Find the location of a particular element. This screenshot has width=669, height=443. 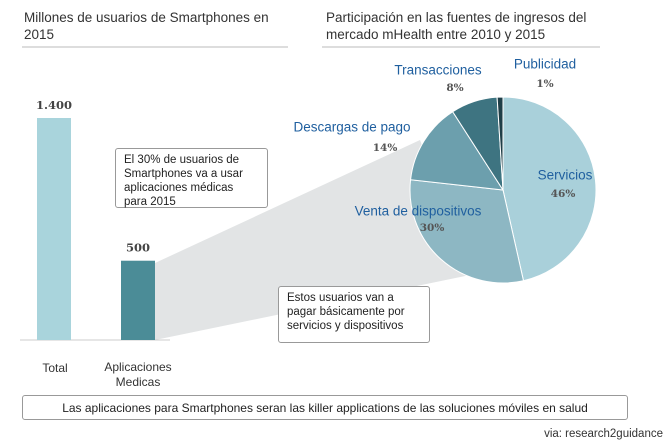

x-tick-label: Aplicaciones Medicas is located at coordinates (138, 374).